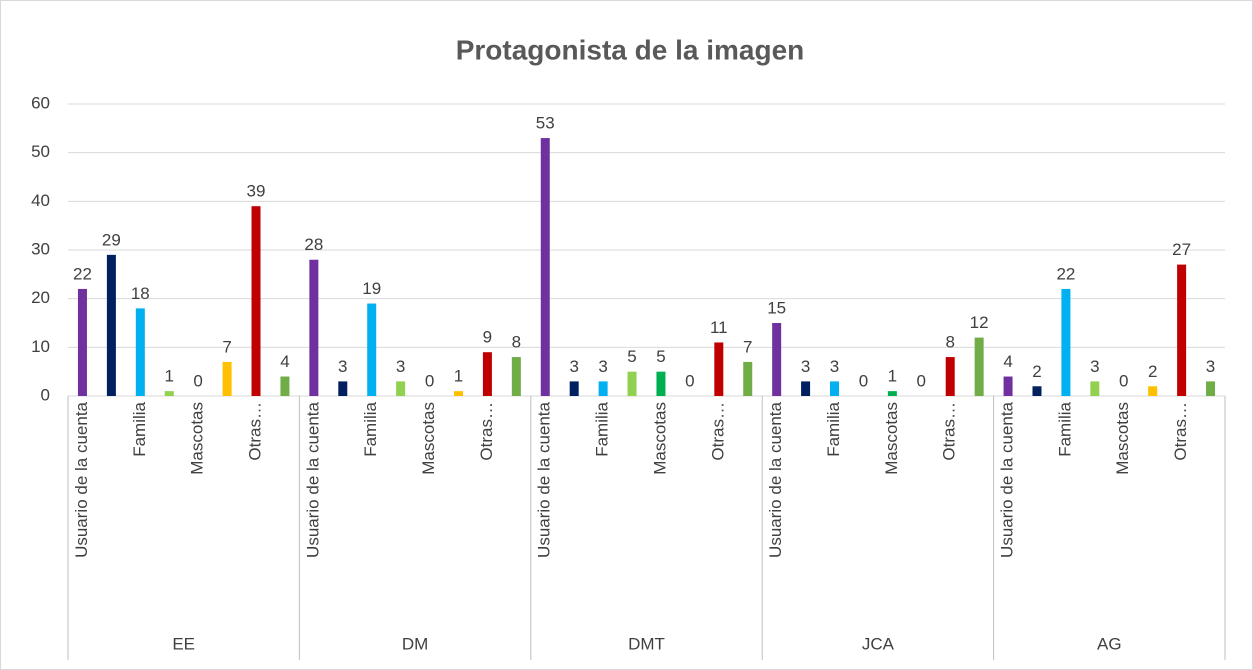 The image size is (1253, 670). Describe the element at coordinates (256, 191) in the screenshot. I see `data-label: 39` at that location.